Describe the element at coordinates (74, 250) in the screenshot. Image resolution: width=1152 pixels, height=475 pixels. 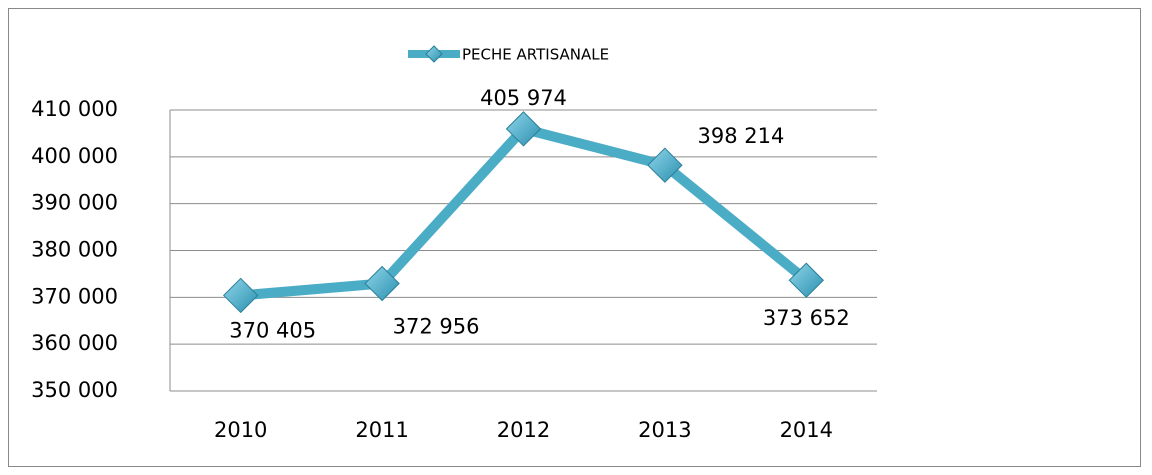
I see `y-tick-label: 380 000` at that location.